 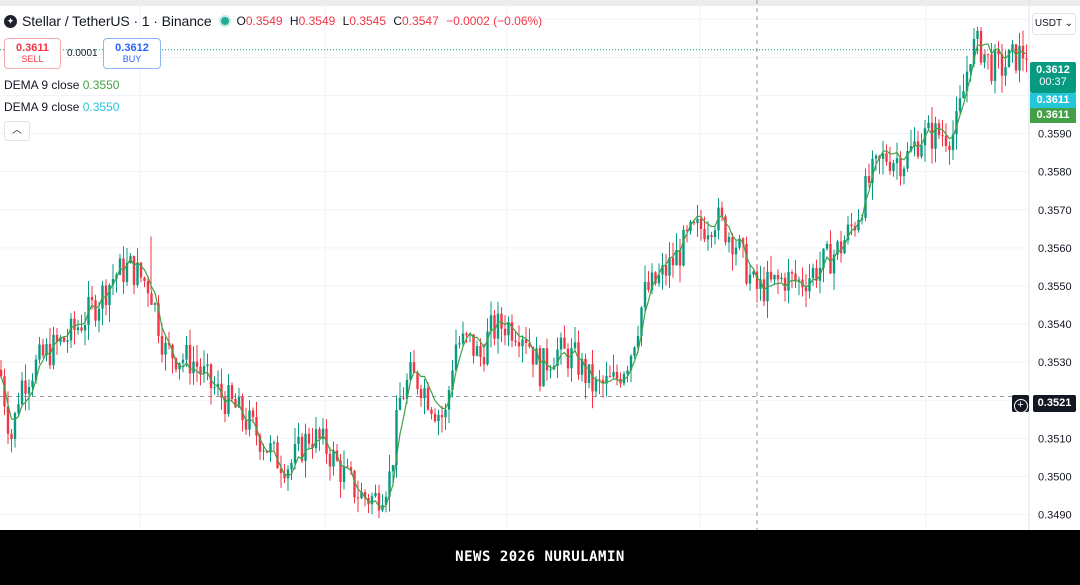 I want to click on indicator-dema-2: DEMA 9 close 0.3550, so click(x=61, y=107).